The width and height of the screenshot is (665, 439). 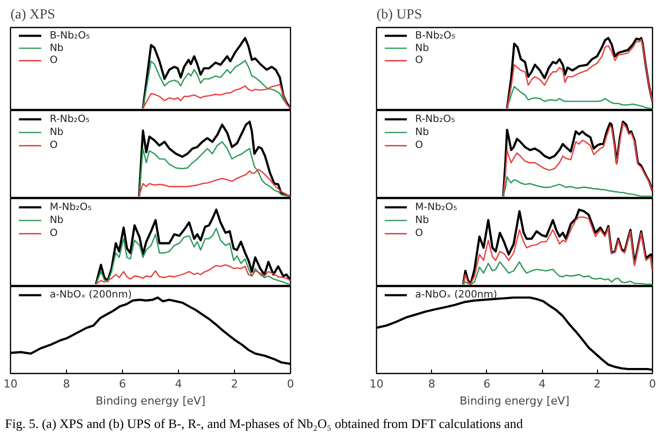 I want to click on chart-title: (b) UPS, so click(x=399, y=15).